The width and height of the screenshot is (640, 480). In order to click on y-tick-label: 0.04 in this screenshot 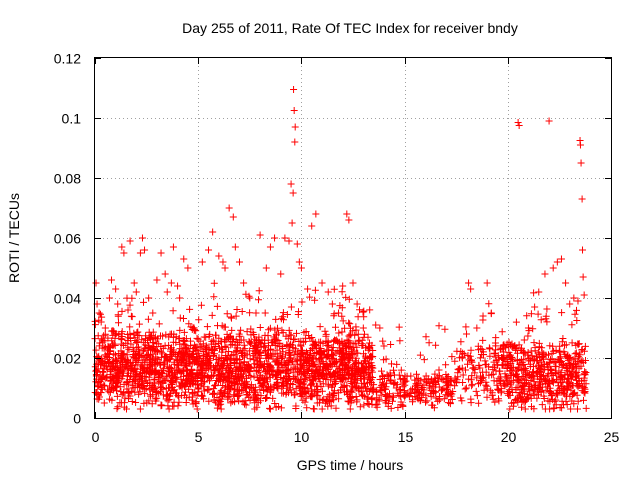, I will do `click(67, 299)`.